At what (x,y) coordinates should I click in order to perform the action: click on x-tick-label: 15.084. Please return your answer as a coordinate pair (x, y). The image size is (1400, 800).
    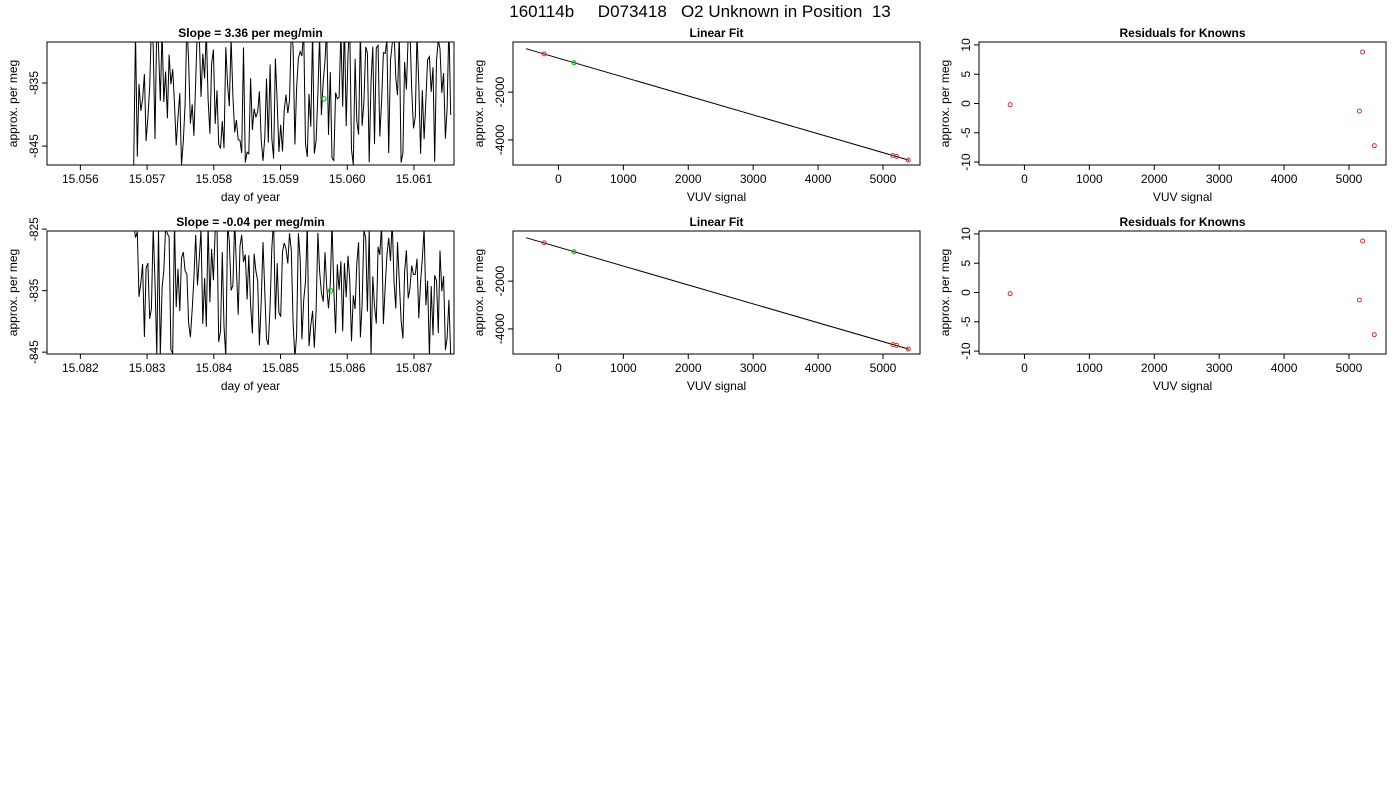
    Looking at the image, I should click on (213, 368).